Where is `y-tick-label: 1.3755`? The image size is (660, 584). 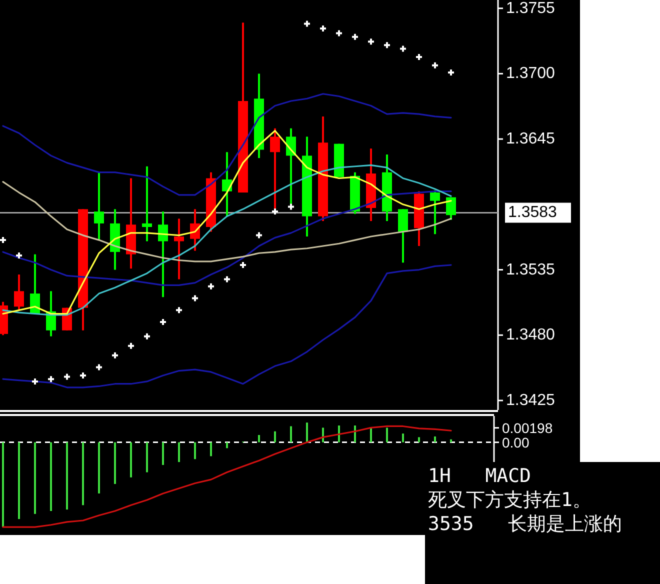
y-tick-label: 1.3755 is located at coordinates (531, 8).